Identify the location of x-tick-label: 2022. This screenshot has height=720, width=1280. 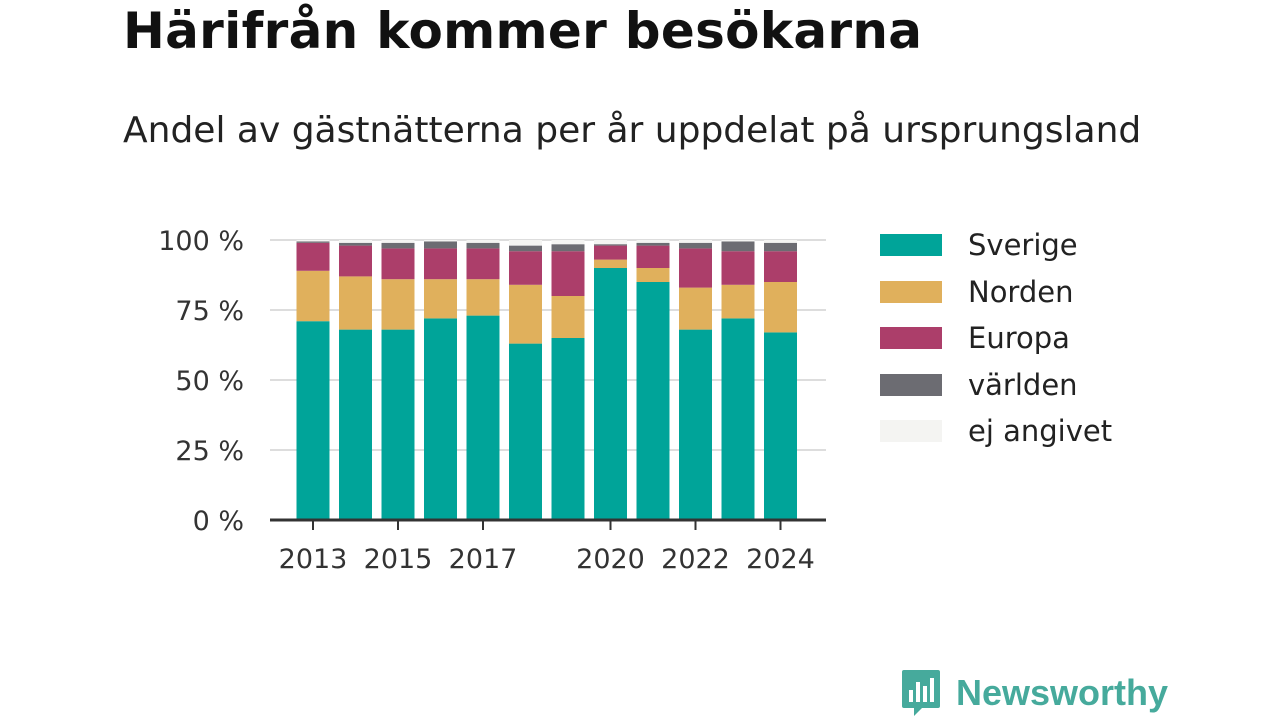
(695, 559).